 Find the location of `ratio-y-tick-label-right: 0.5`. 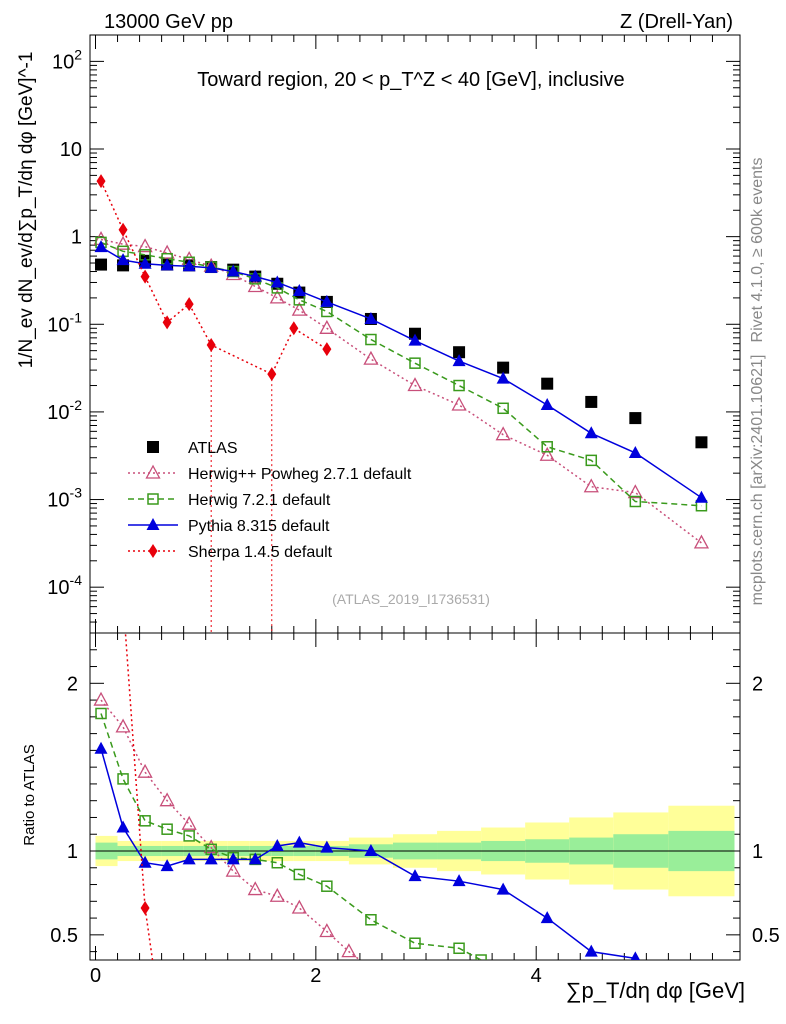

ratio-y-tick-label-right: 0.5 is located at coordinates (766, 936).